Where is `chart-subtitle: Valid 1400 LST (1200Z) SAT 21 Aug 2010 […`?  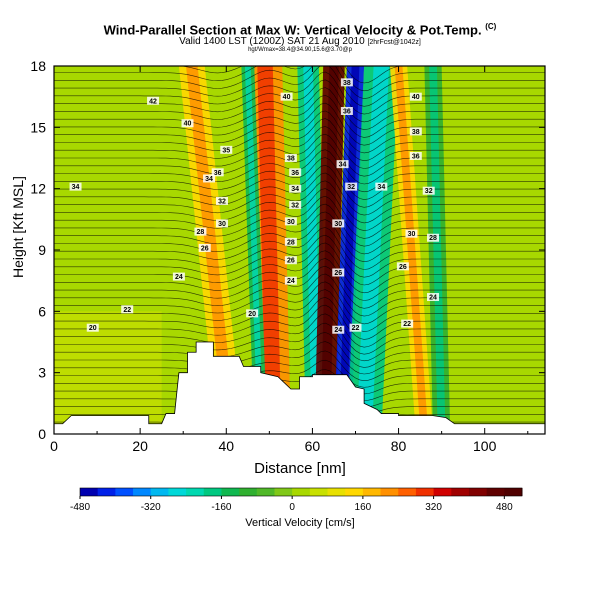
chart-subtitle: Valid 1400 LST (1200Z) SAT 21 Aug 2010 [… is located at coordinates (300, 41).